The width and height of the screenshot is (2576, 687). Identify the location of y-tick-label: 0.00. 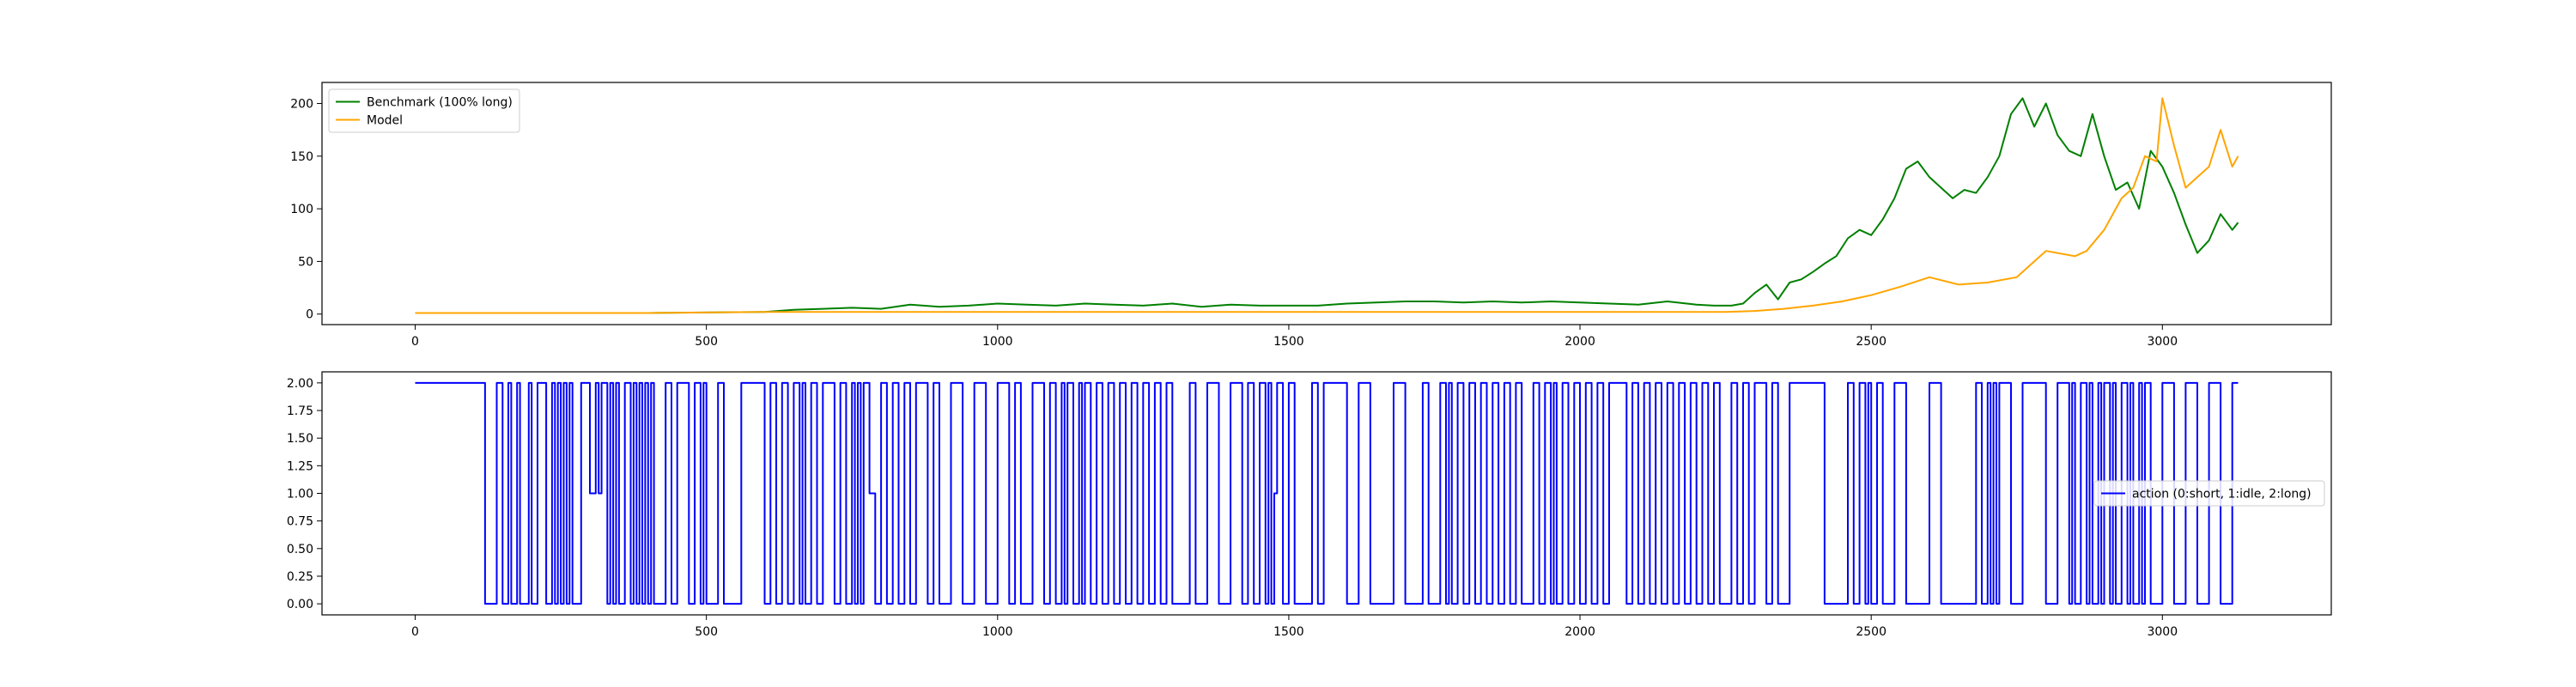
(300, 604).